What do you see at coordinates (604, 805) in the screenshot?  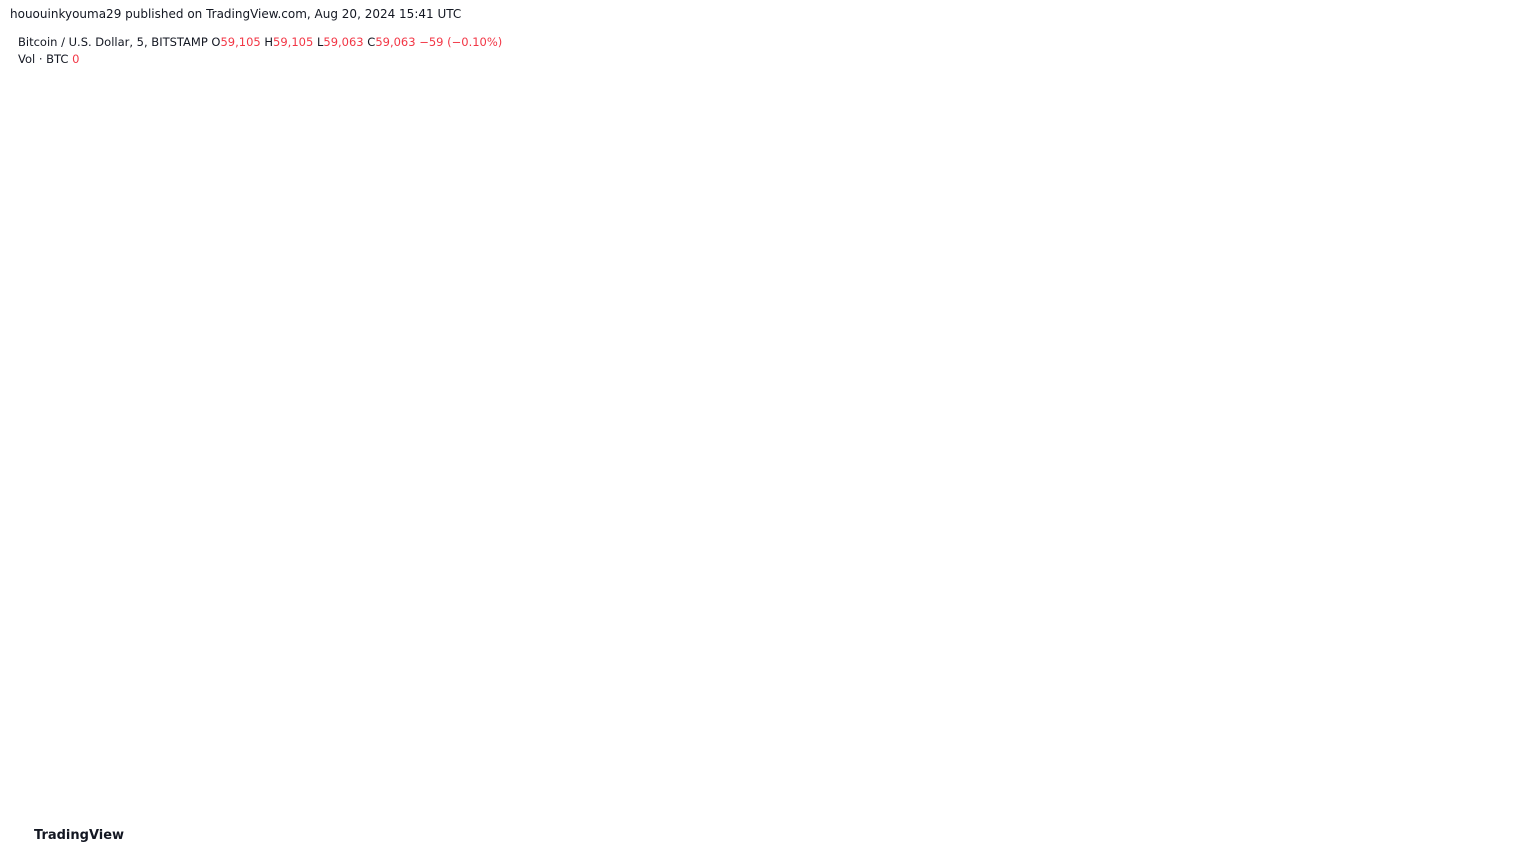 I see `x-tick-label: 18` at bounding box center [604, 805].